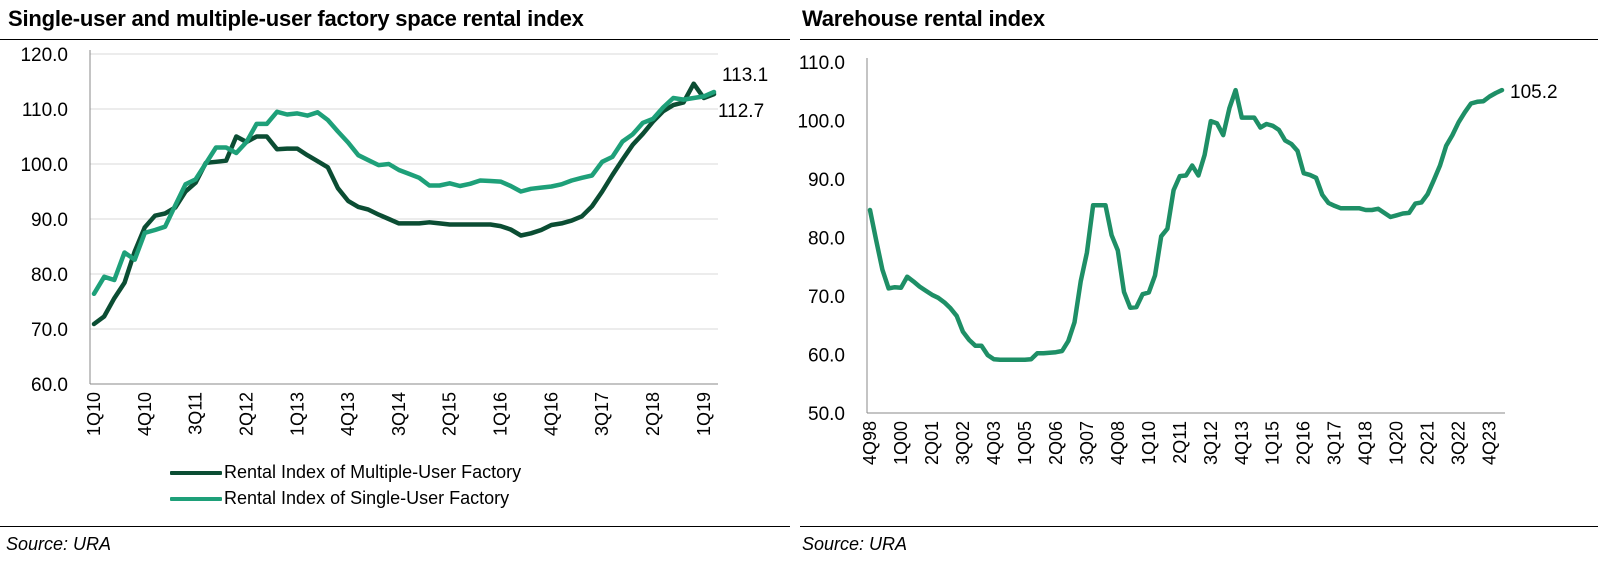 Image resolution: width=1598 pixels, height=563 pixels. I want to click on right-x-tick-label: 1Q15, so click(1273, 443).